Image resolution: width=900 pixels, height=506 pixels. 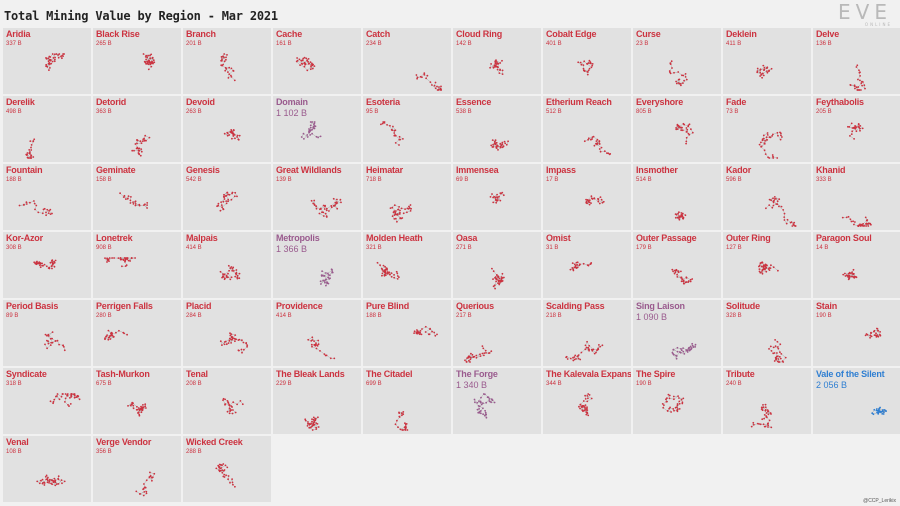 What do you see at coordinates (677, 61) in the screenshot?
I see `region-tile: Curse 23 B` at bounding box center [677, 61].